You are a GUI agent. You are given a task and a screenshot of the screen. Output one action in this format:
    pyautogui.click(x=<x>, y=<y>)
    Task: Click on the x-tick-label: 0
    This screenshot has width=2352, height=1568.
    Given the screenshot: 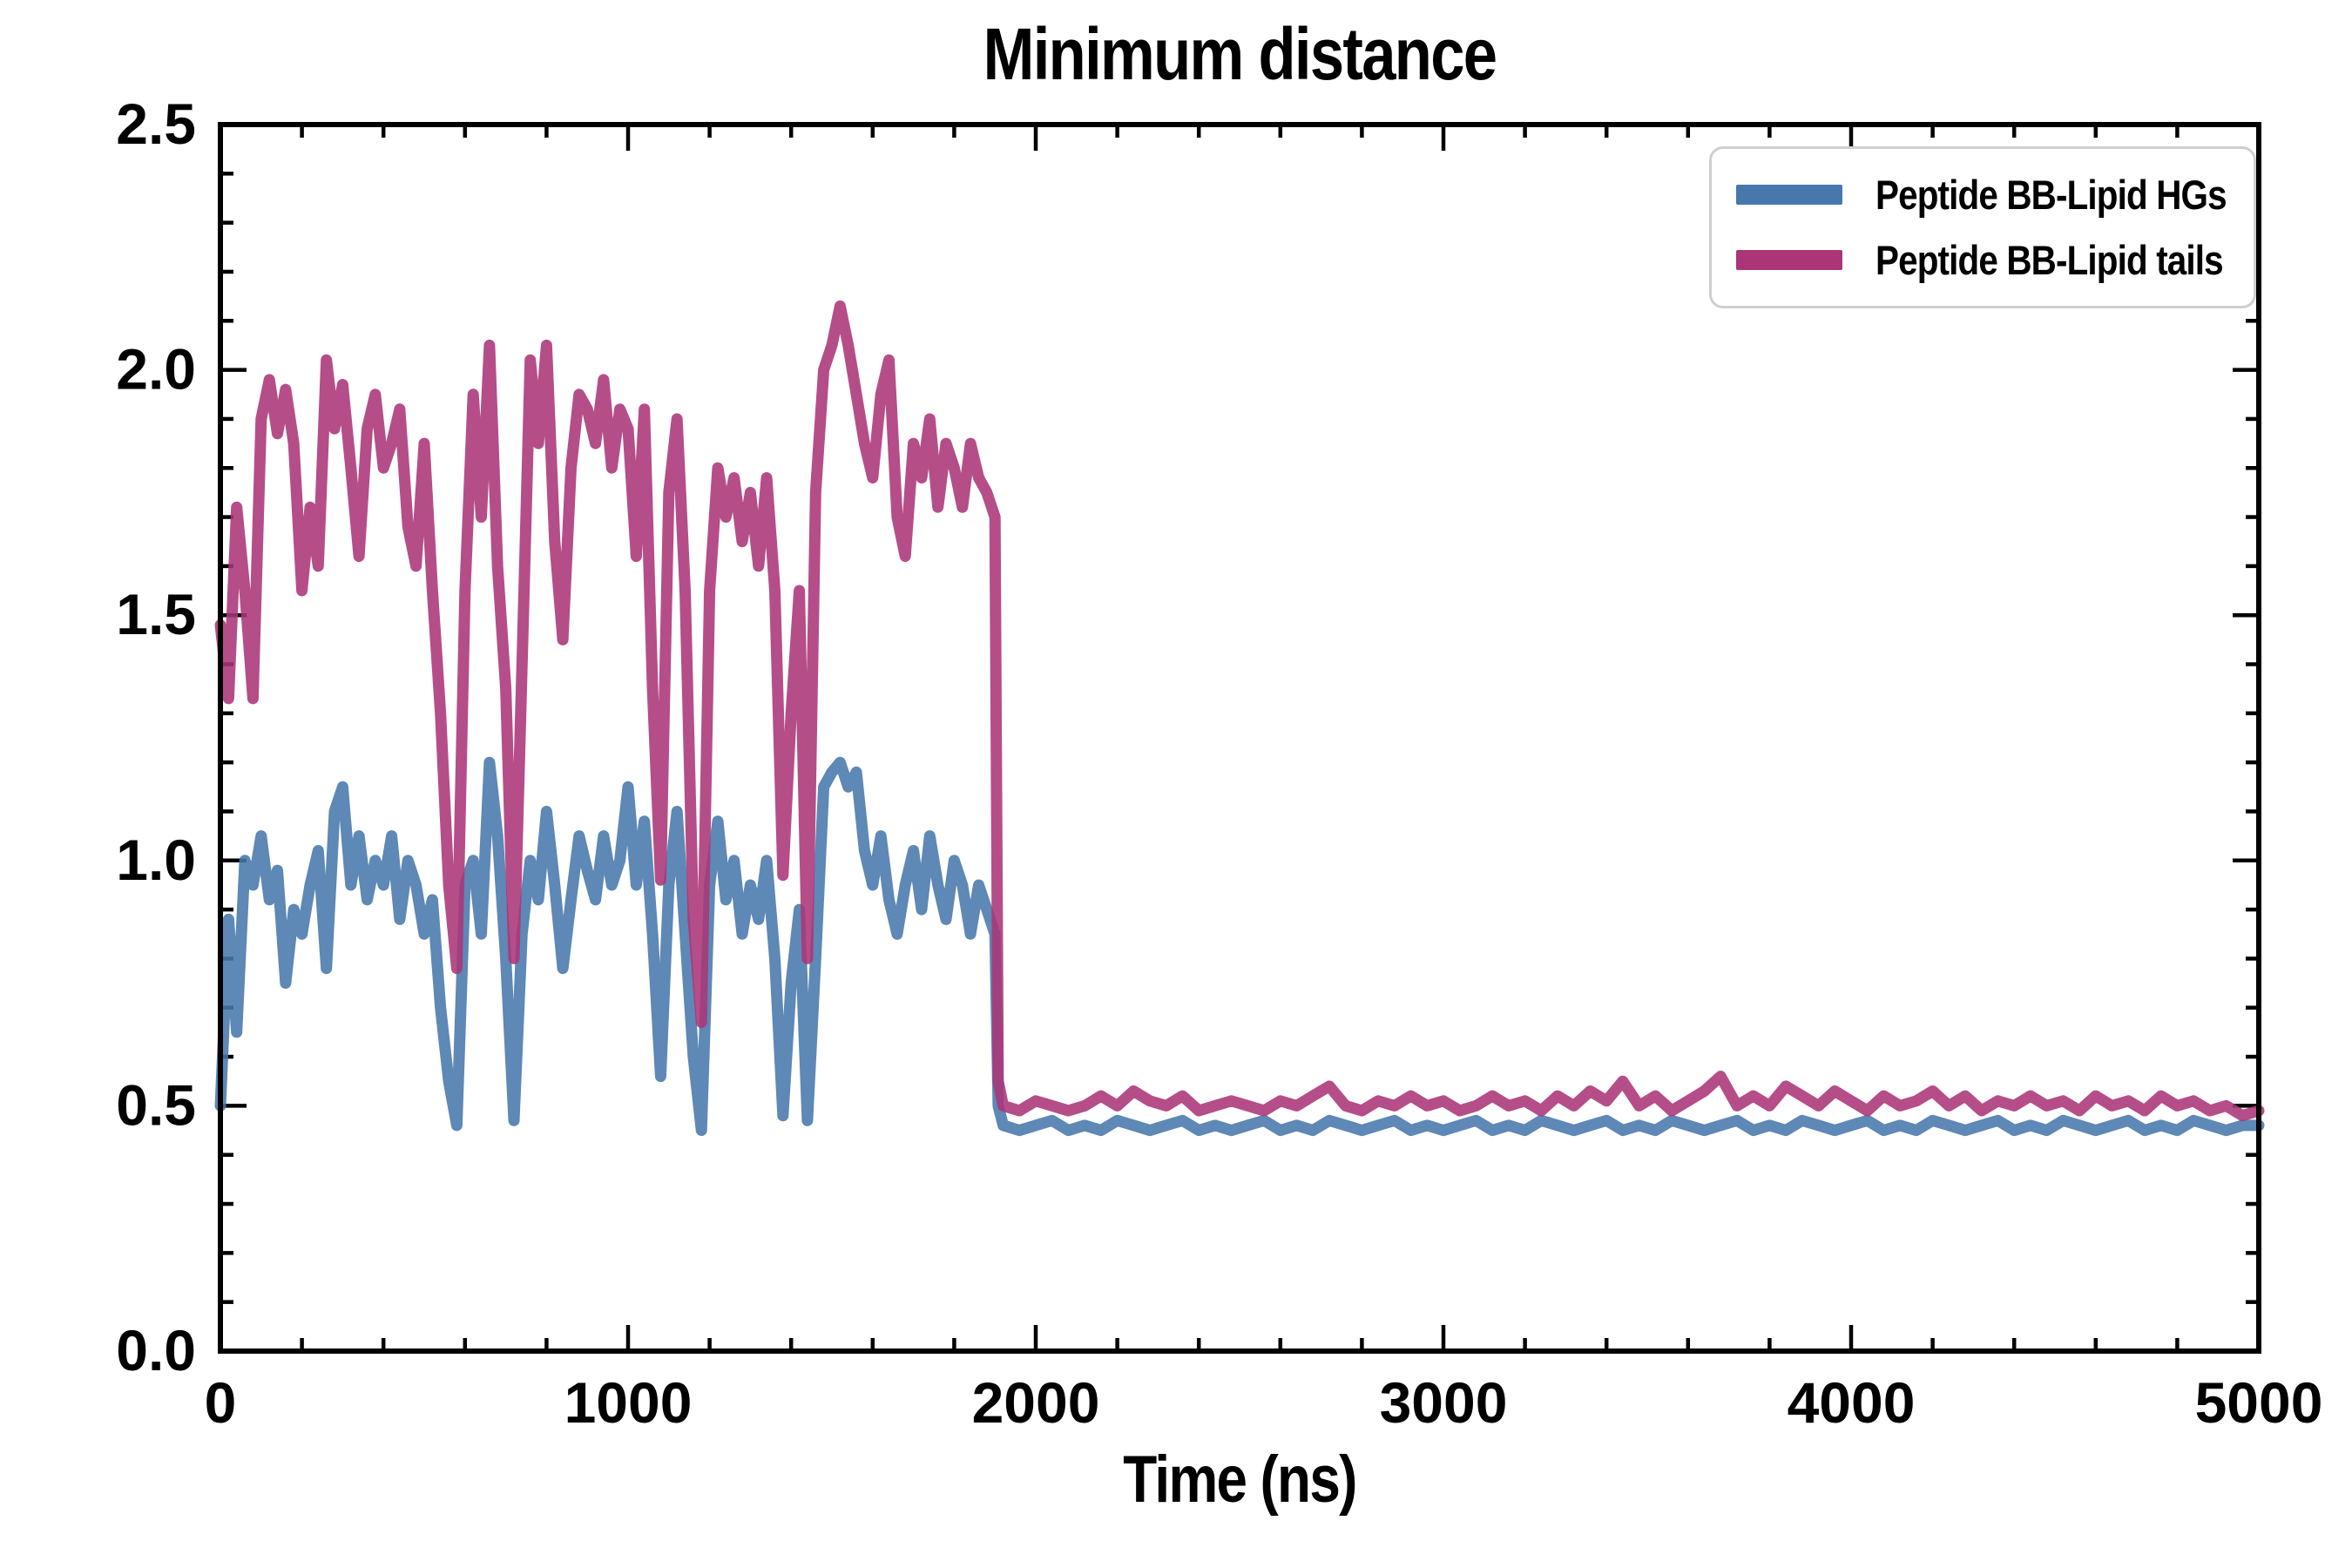 What is the action you would take?
    pyautogui.click(x=221, y=1402)
    